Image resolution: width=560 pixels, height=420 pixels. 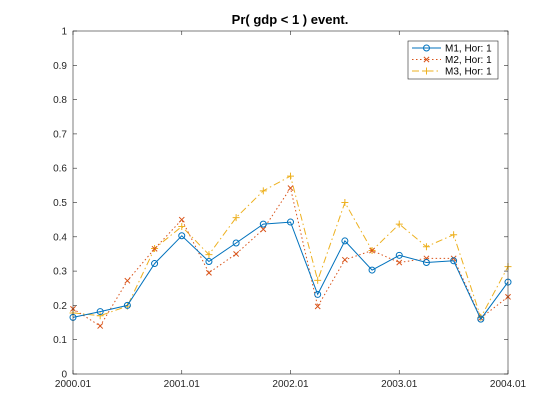 What do you see at coordinates (468, 49) in the screenshot?
I see `legend-label-1: M1, Hor: 1` at bounding box center [468, 49].